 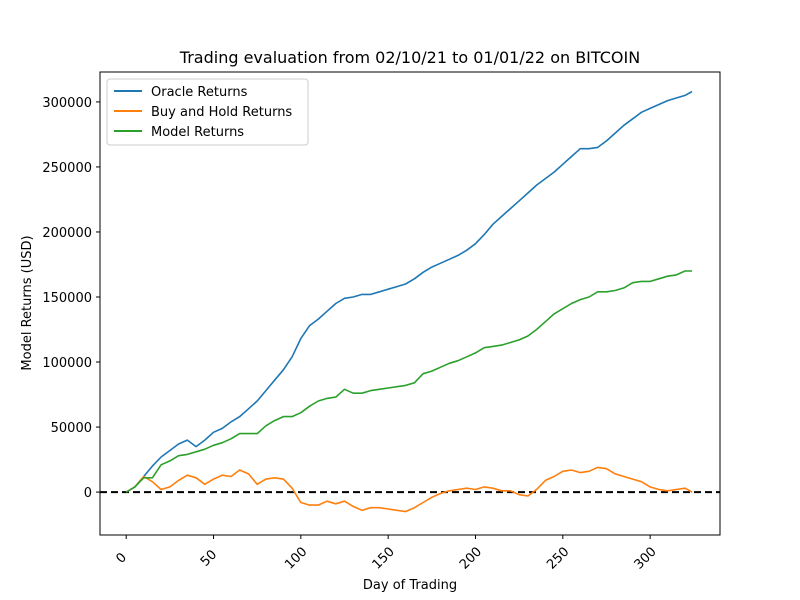 I want to click on legend-box, so click(x=207, y=112).